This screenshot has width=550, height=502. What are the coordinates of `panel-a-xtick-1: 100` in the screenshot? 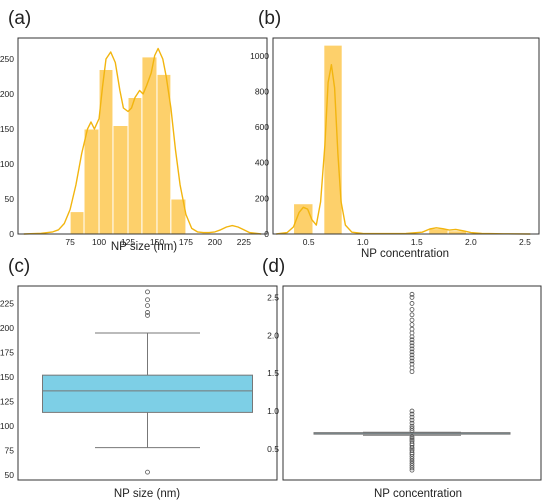 It's located at (99, 242).